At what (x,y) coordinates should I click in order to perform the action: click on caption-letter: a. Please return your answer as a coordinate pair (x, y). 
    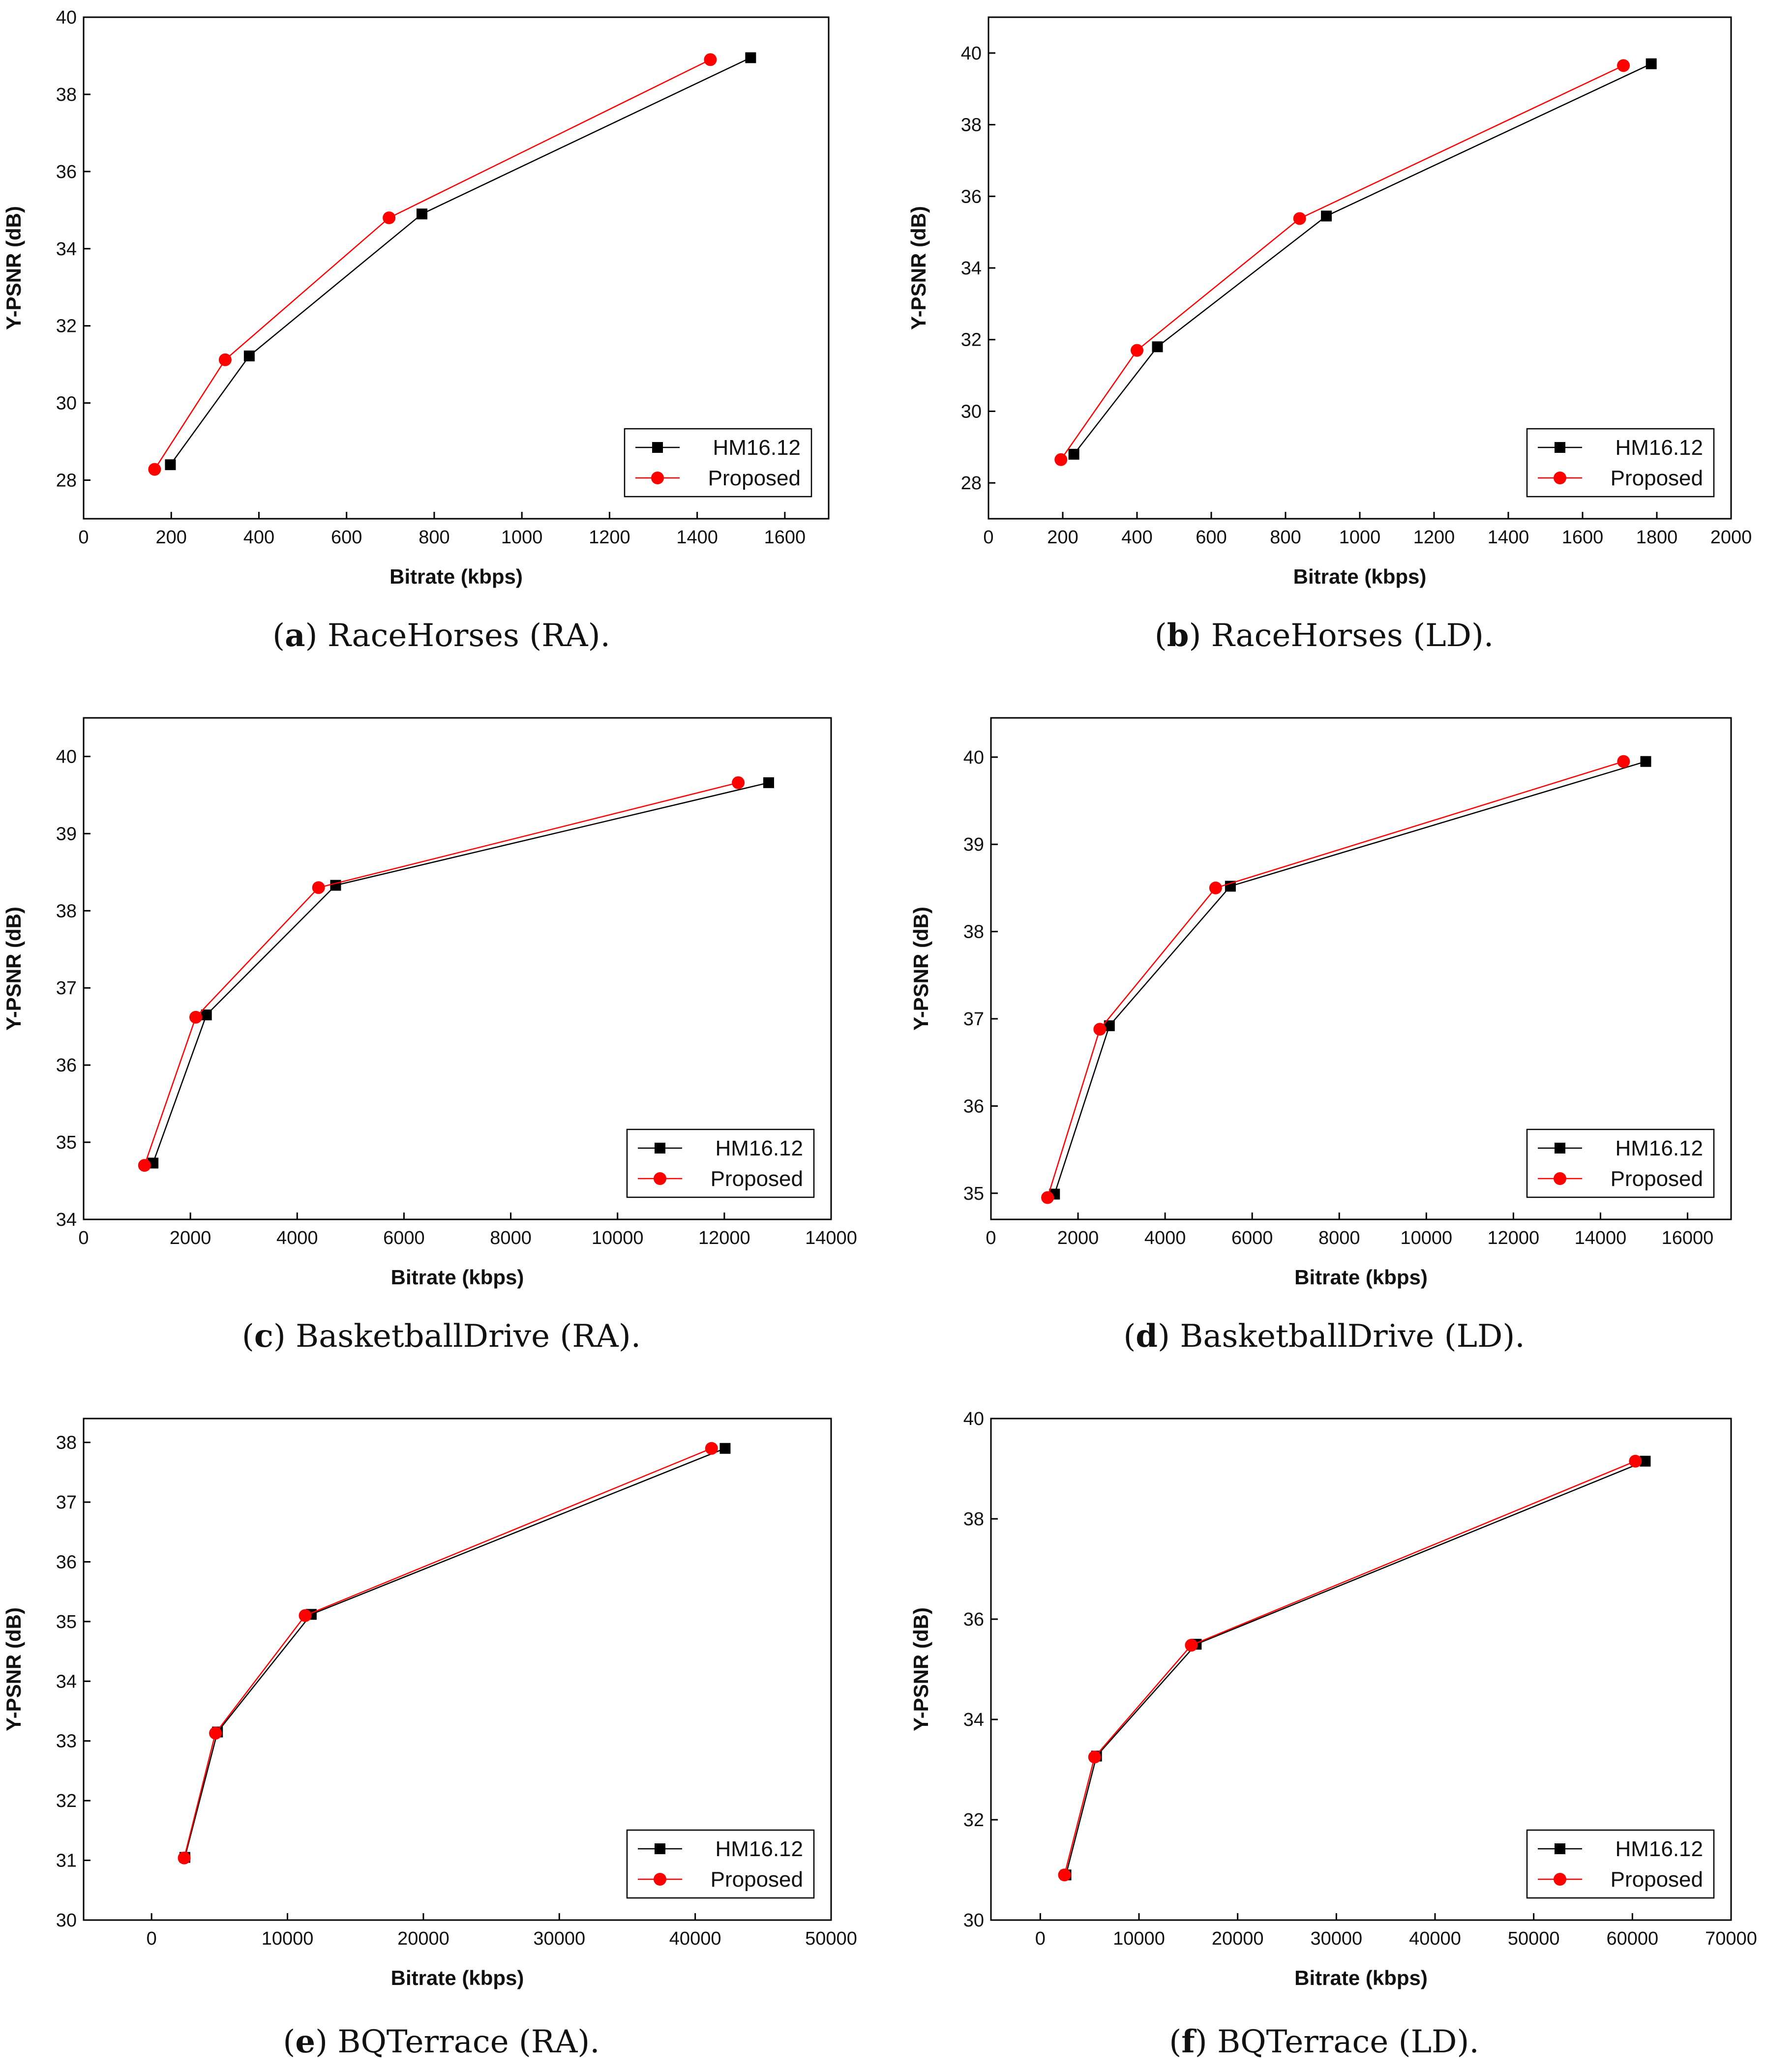
    Looking at the image, I should click on (295, 635).